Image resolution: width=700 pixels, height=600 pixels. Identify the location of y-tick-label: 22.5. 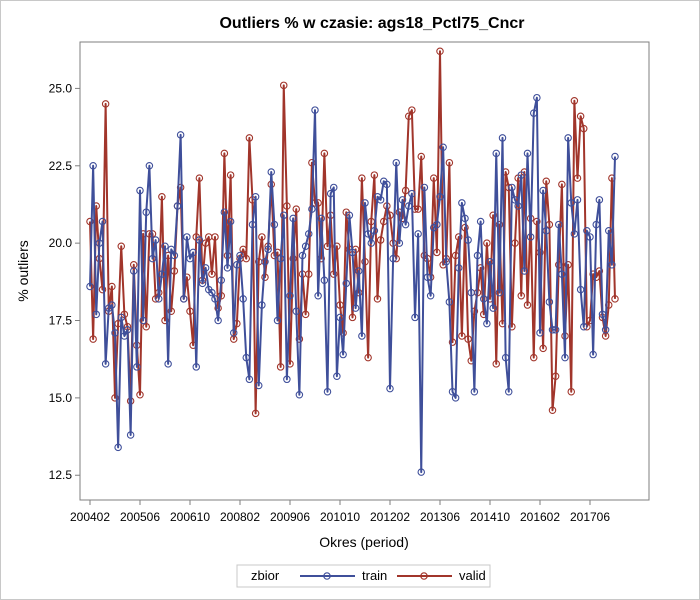
(61, 166).